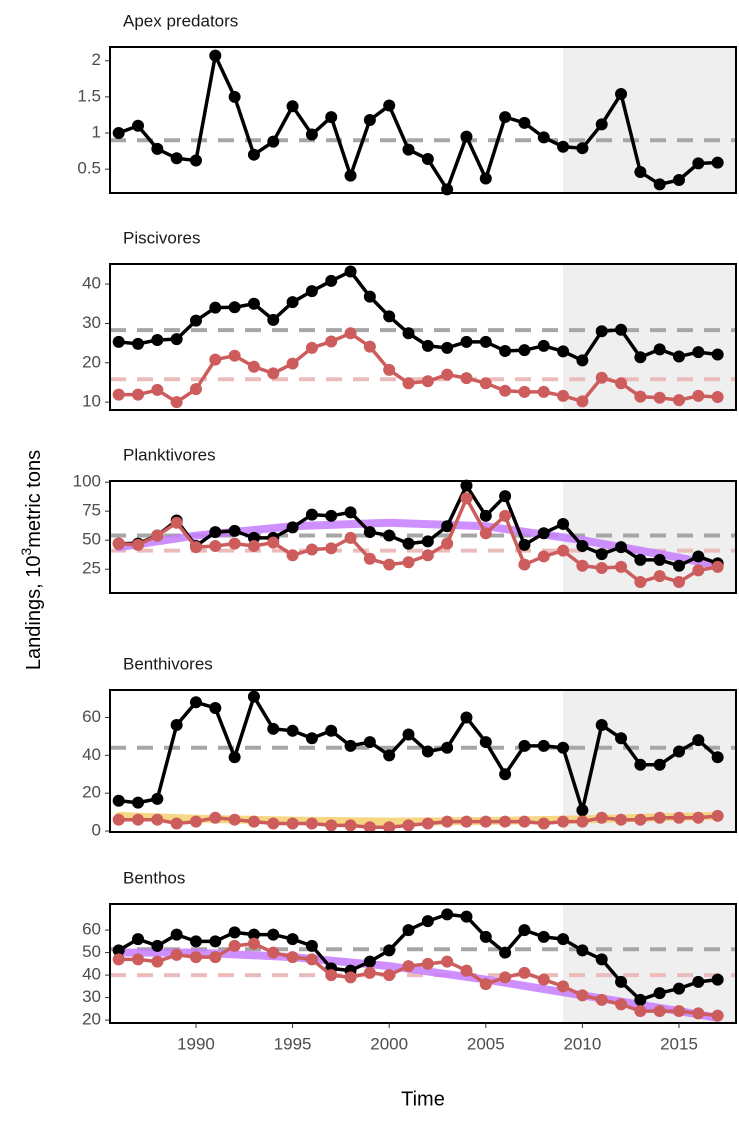 The height and width of the screenshot is (1122, 739). I want to click on x-tick-label: 2000, so click(389, 1043).